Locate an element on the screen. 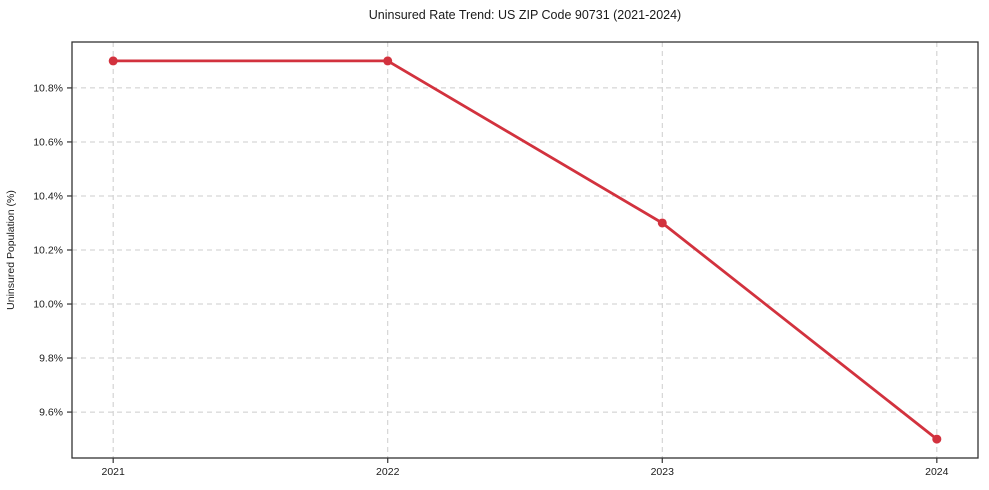  x-tick-label: 2024 is located at coordinates (937, 472).